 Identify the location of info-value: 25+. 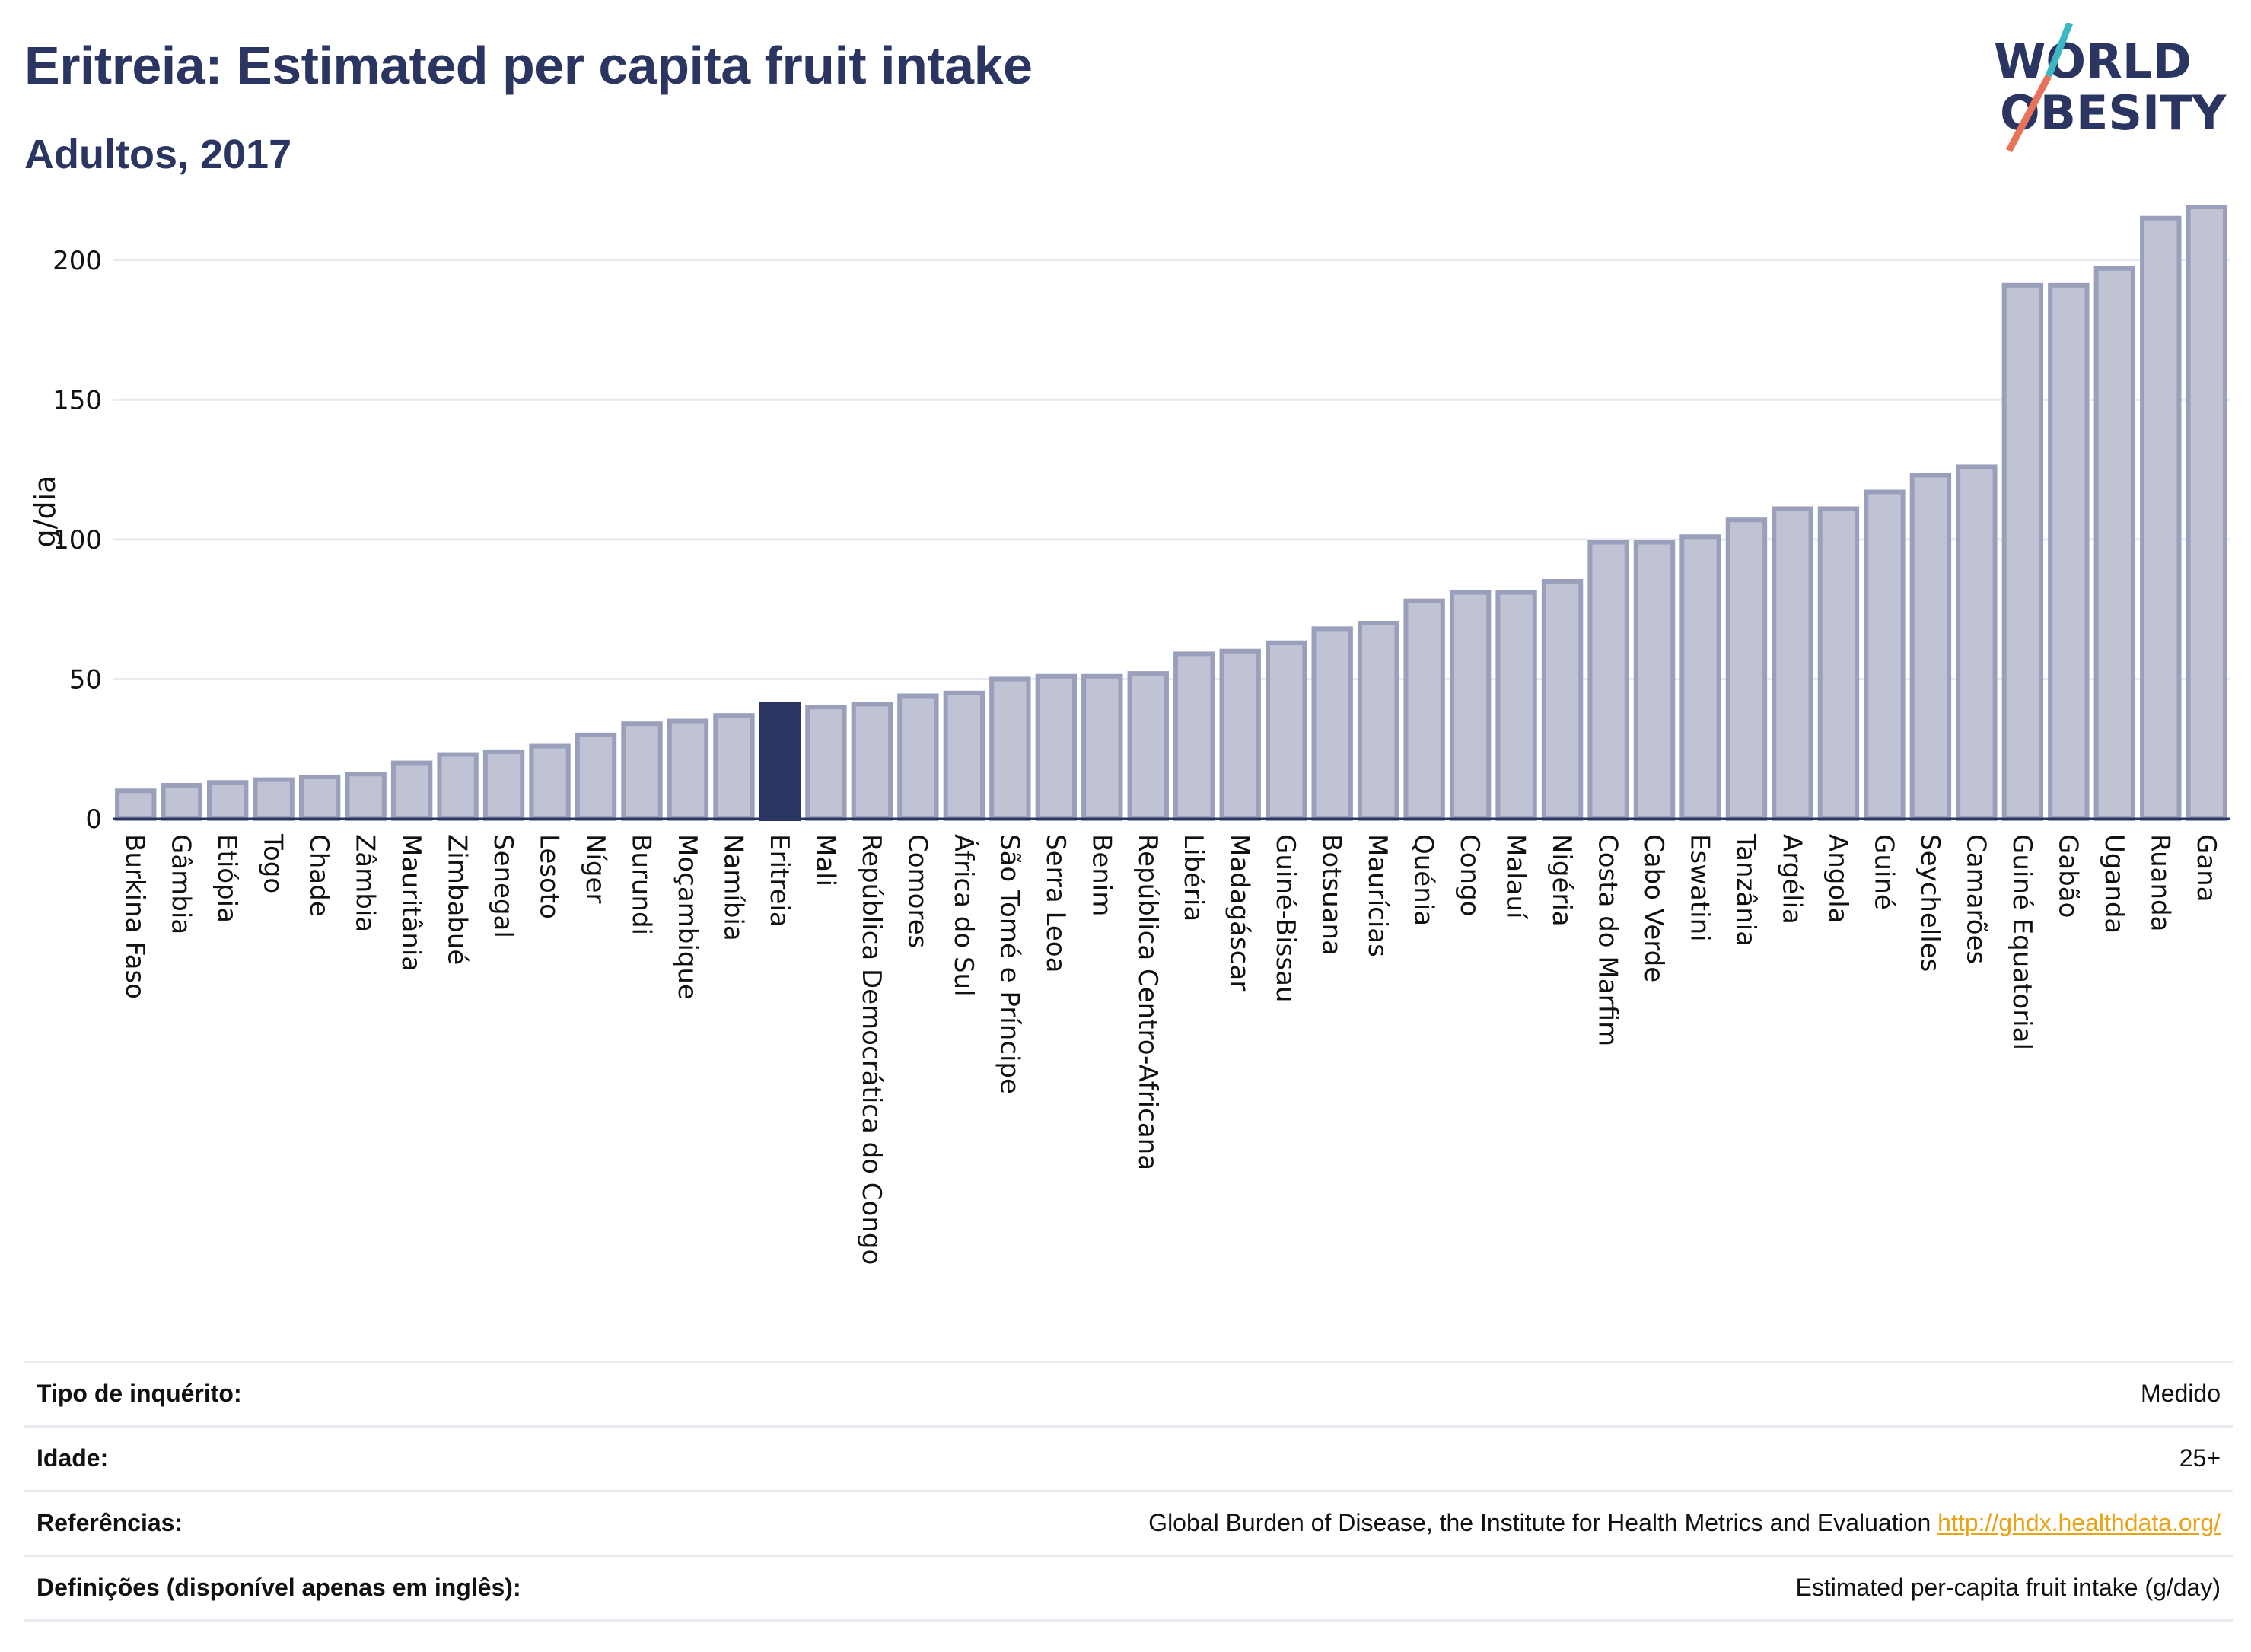
(2200, 1458).